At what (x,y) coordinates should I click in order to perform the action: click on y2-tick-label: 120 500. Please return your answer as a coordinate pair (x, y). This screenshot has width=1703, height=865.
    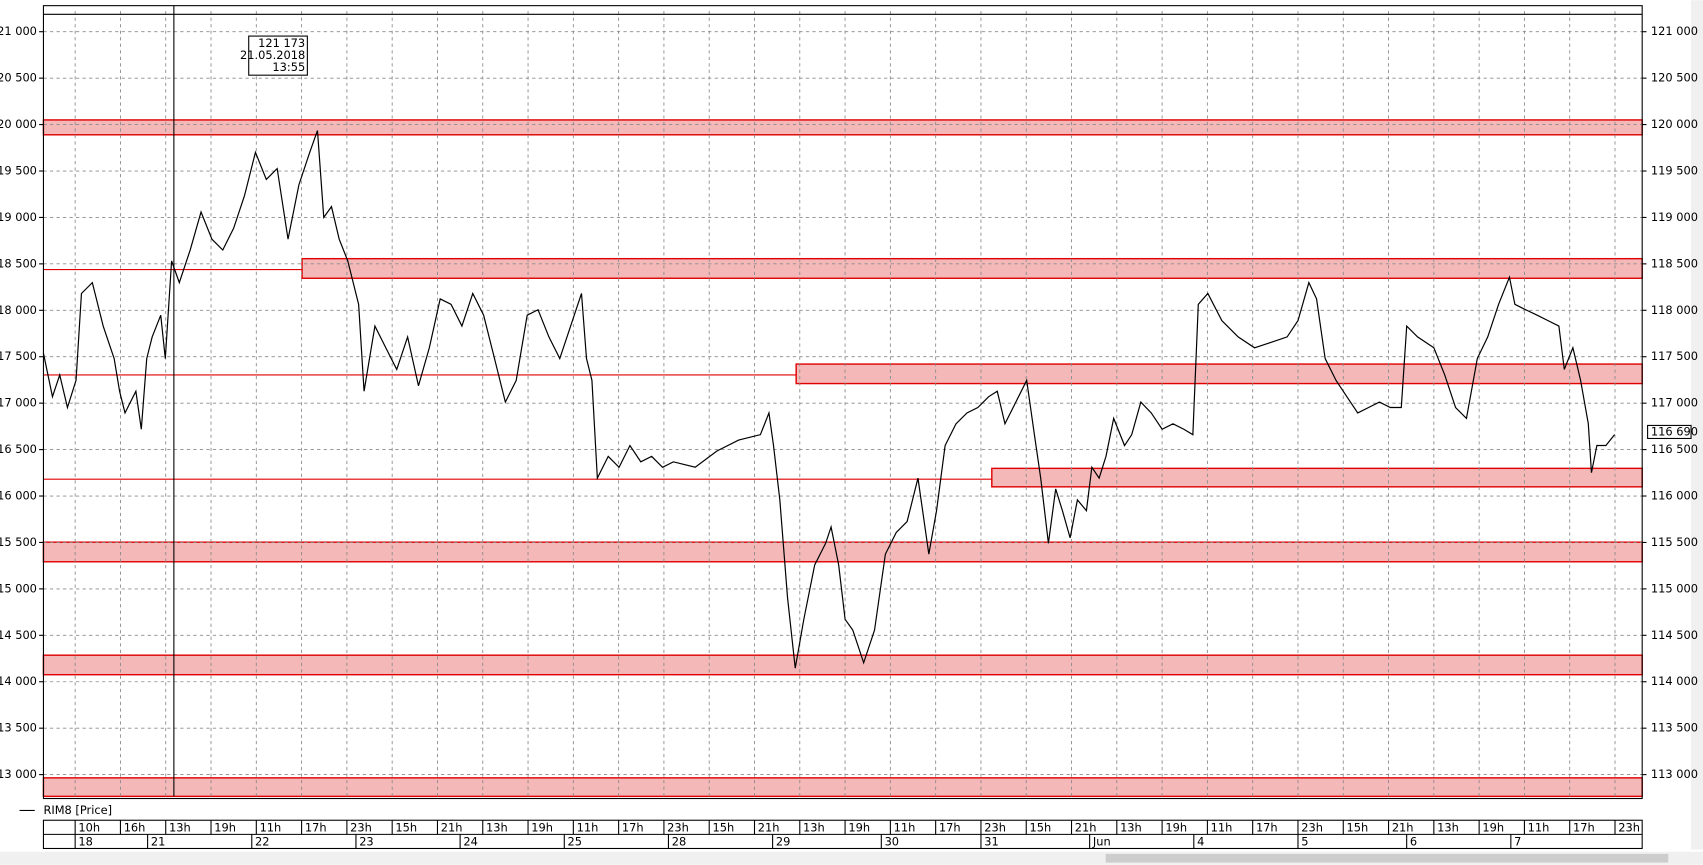
    Looking at the image, I should click on (1674, 78).